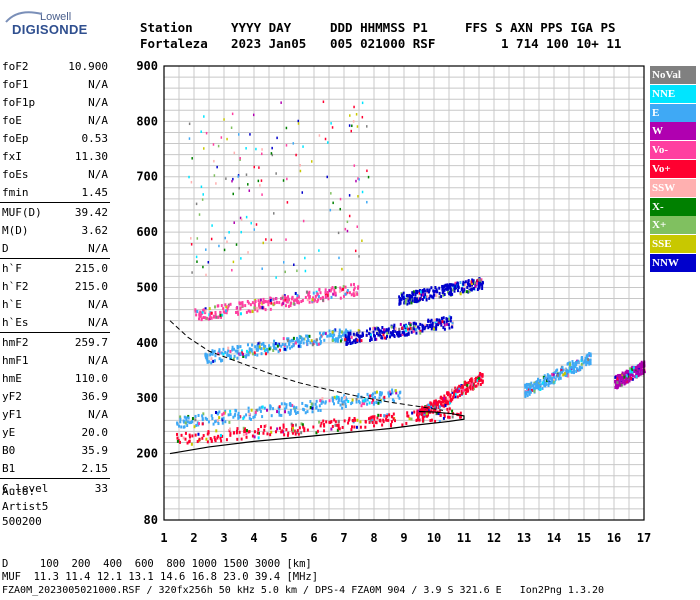 This screenshot has width=700, height=600. What do you see at coordinates (554, 538) in the screenshot?
I see `x-tick-label: 14` at bounding box center [554, 538].